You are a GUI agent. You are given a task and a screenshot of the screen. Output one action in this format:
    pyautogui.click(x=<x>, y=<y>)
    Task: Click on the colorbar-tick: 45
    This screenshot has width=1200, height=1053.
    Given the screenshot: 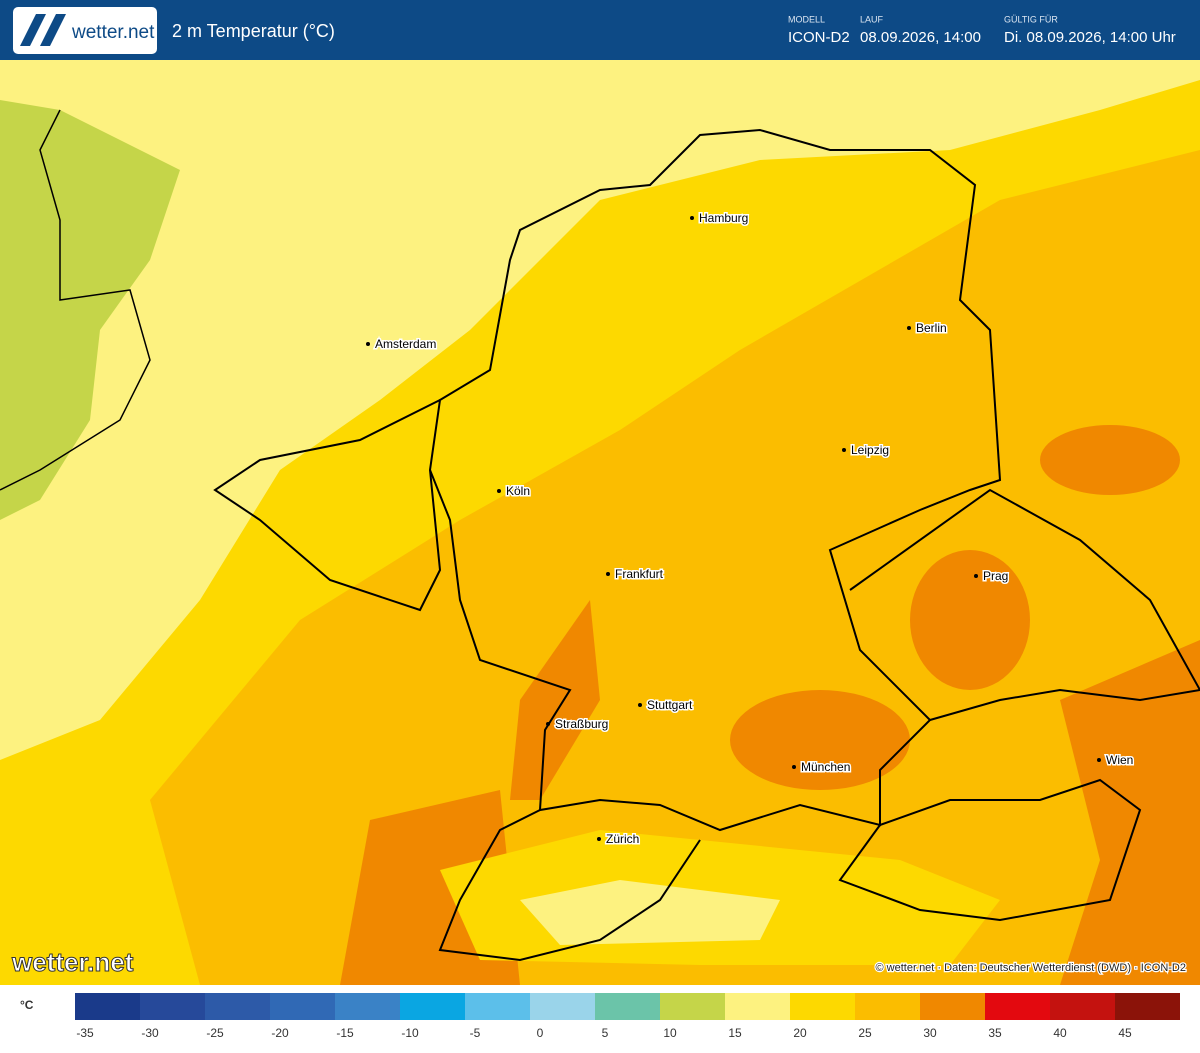 What is the action you would take?
    pyautogui.click(x=1125, y=1033)
    